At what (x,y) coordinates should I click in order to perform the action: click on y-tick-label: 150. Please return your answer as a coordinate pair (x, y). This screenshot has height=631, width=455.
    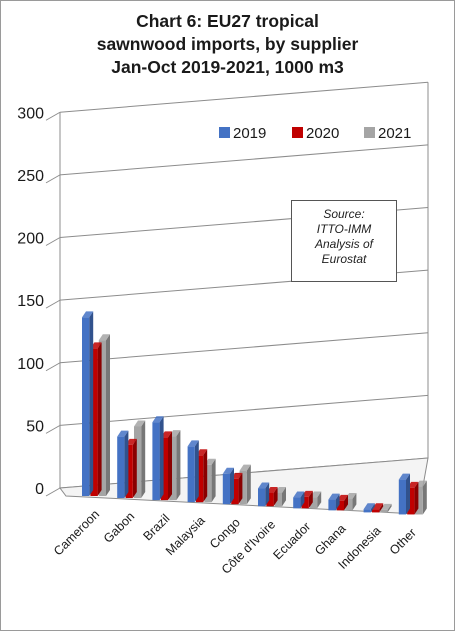
    Looking at the image, I should click on (30, 301).